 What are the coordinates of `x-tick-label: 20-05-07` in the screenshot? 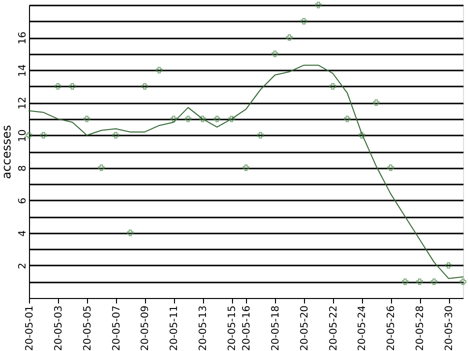 It's located at (116, 328).